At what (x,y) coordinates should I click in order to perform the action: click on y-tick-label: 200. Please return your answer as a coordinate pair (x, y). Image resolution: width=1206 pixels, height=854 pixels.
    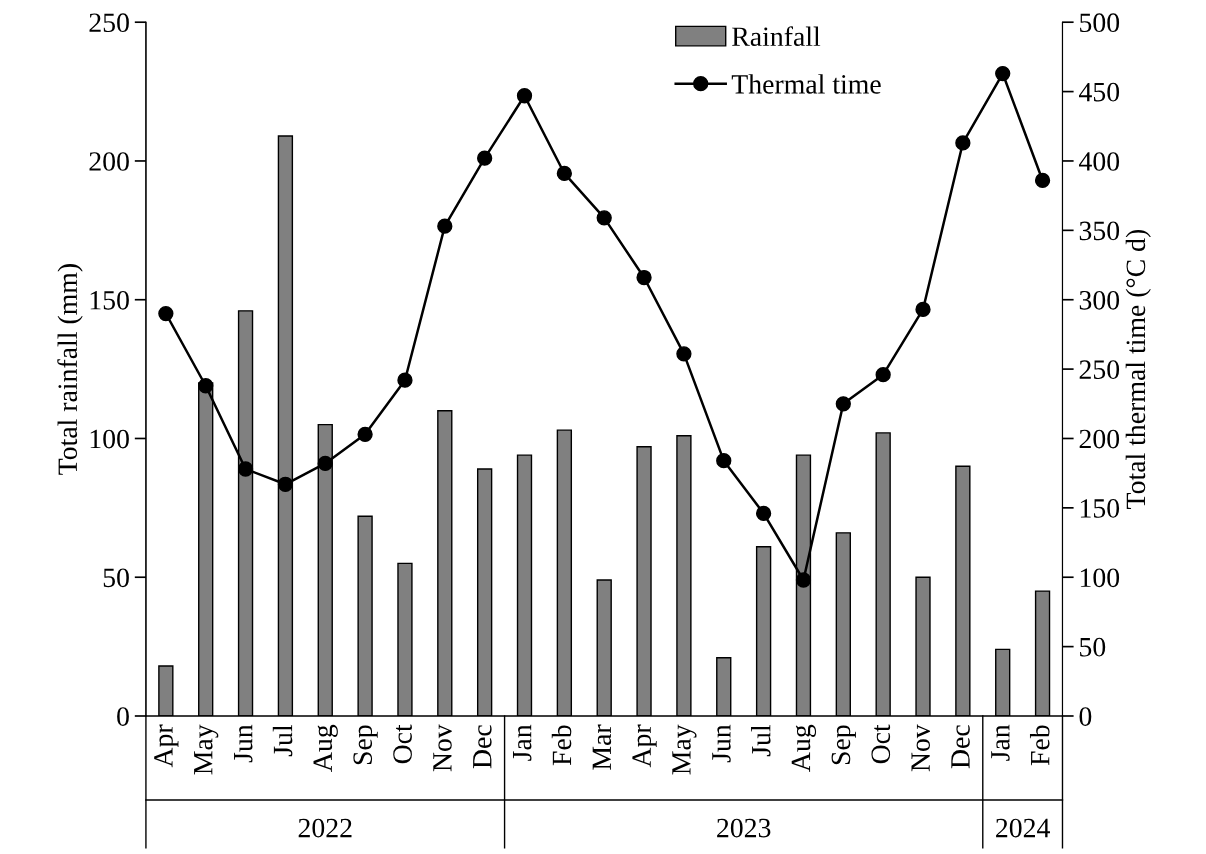
    Looking at the image, I should click on (109, 161).